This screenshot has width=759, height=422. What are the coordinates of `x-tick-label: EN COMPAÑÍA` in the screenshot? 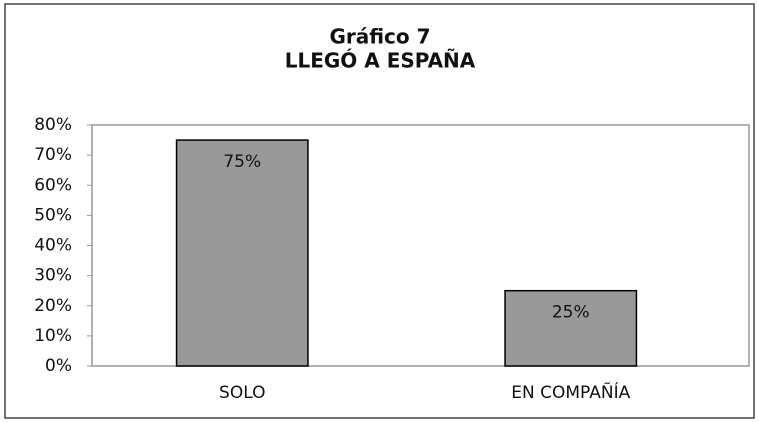 It's located at (570, 392).